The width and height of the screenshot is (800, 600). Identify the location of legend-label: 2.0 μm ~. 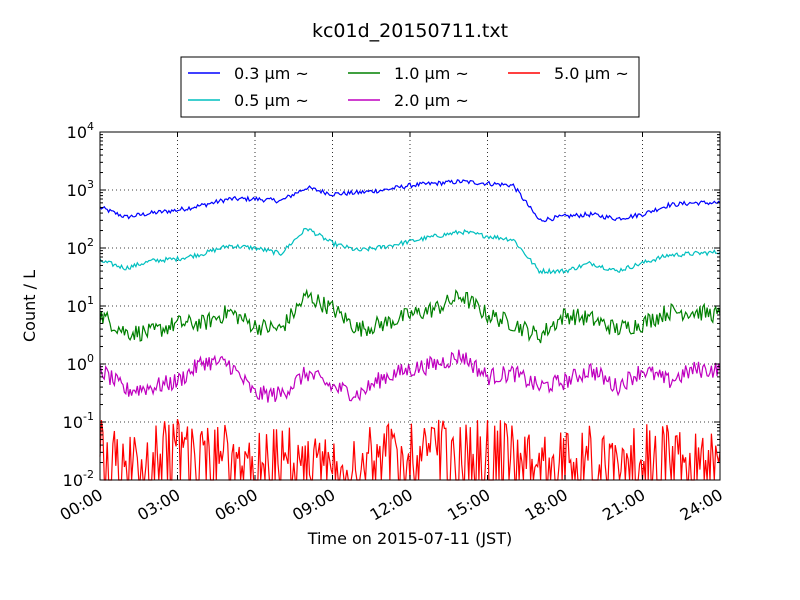
(431, 100).